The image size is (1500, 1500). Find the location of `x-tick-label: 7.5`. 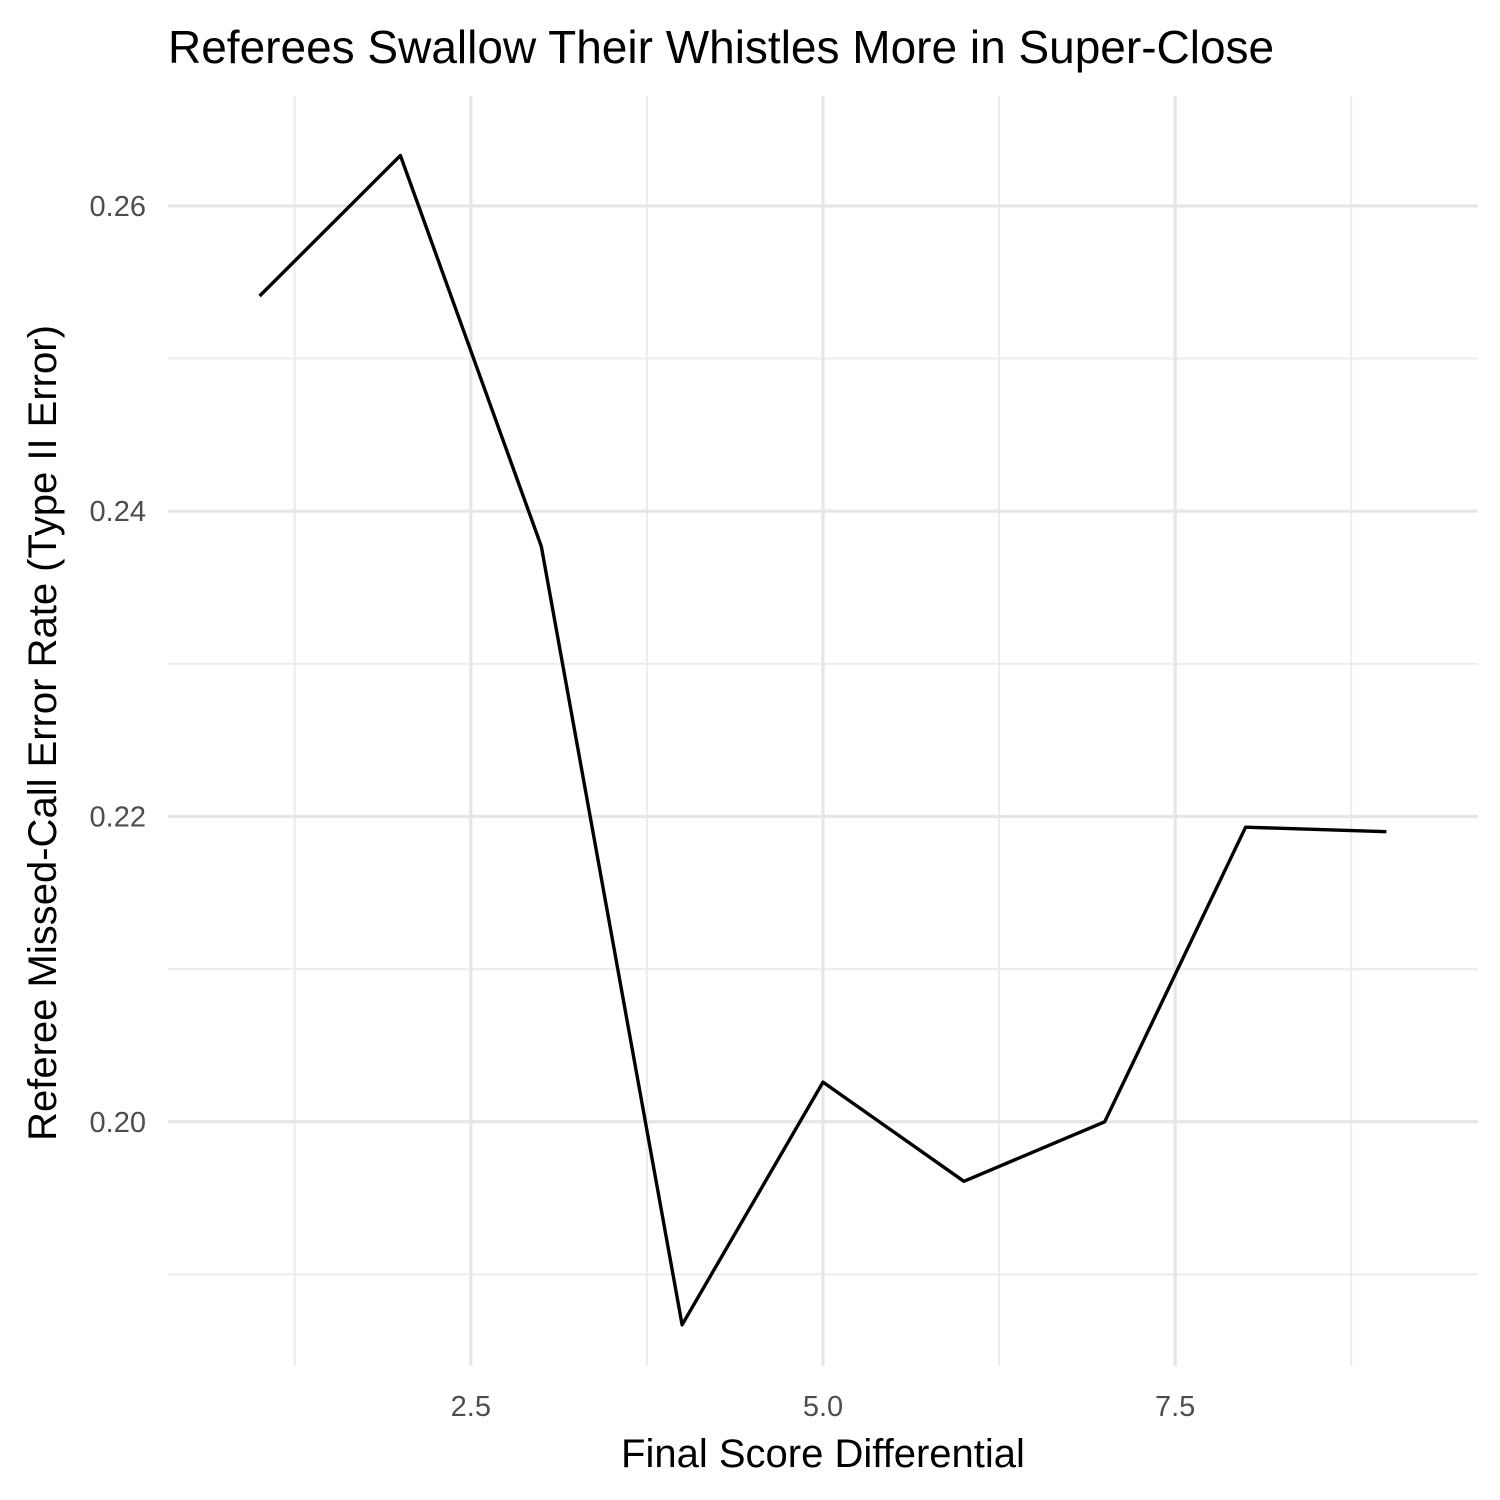

x-tick-label: 7.5 is located at coordinates (1175, 1407).